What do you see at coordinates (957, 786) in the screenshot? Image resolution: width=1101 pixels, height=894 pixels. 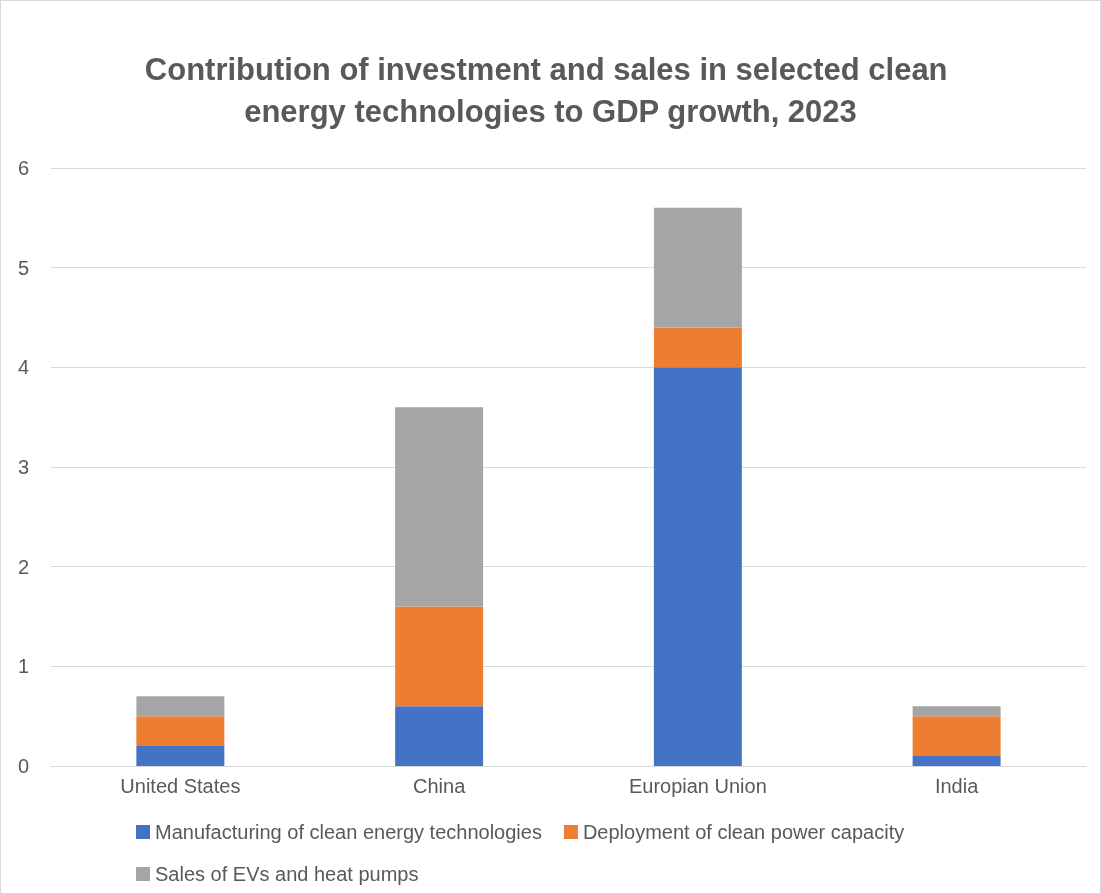 I see `x-tick-label: India` at bounding box center [957, 786].